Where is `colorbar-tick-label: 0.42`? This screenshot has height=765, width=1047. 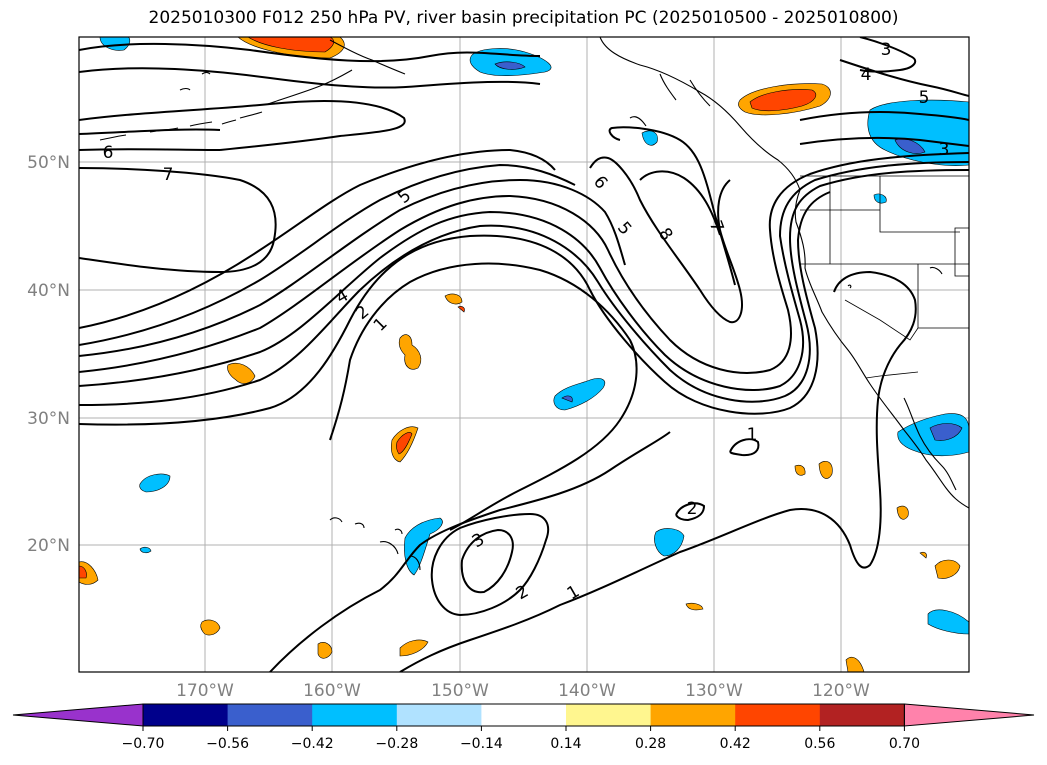 colorbar-tick-label: 0.42 is located at coordinates (735, 744).